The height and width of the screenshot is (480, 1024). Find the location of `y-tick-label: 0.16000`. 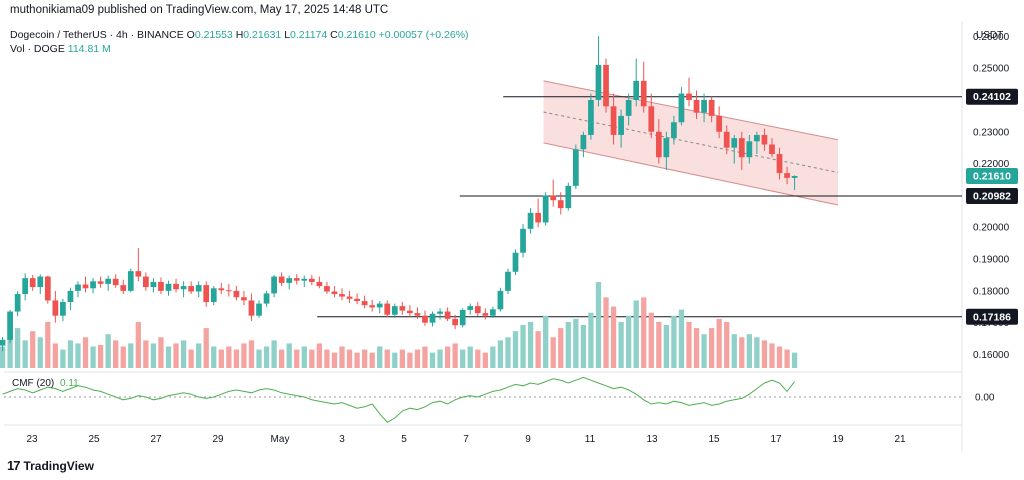

y-tick-label: 0.16000 is located at coordinates (991, 355).